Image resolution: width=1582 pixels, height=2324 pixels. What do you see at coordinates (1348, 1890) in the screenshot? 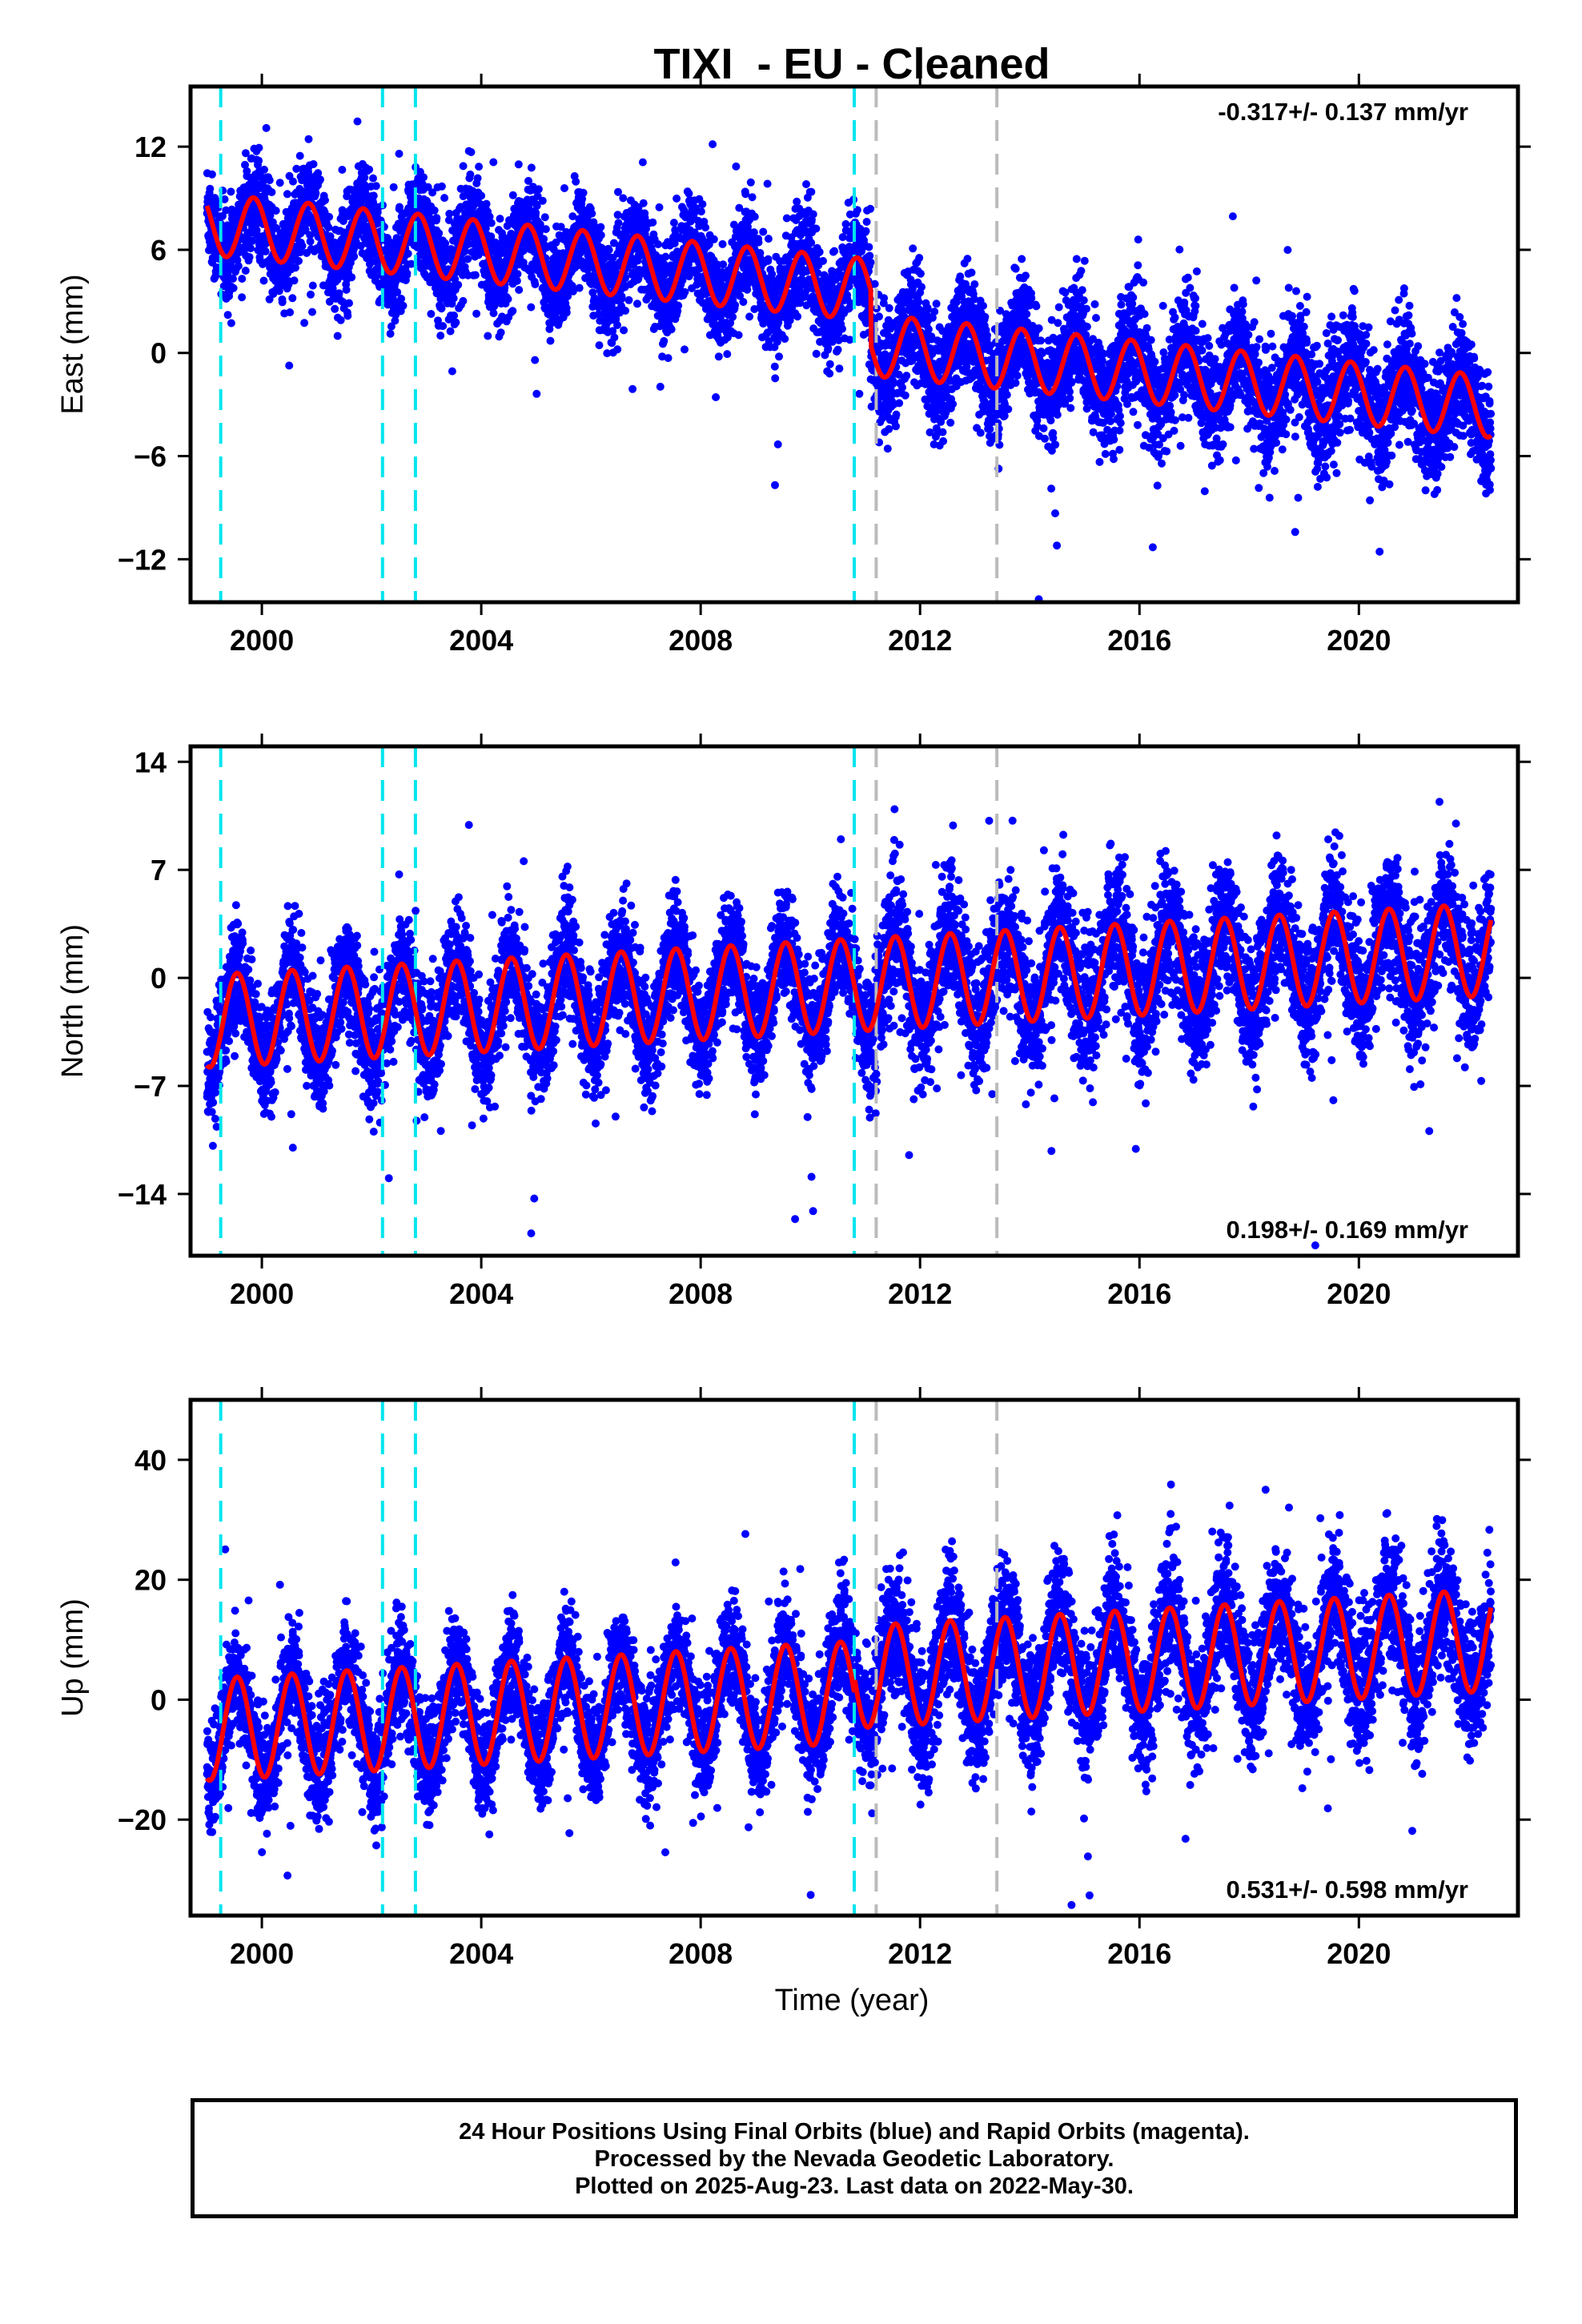
I see `rate-label: 0.531+/- 0.598 mm/yr` at bounding box center [1348, 1890].